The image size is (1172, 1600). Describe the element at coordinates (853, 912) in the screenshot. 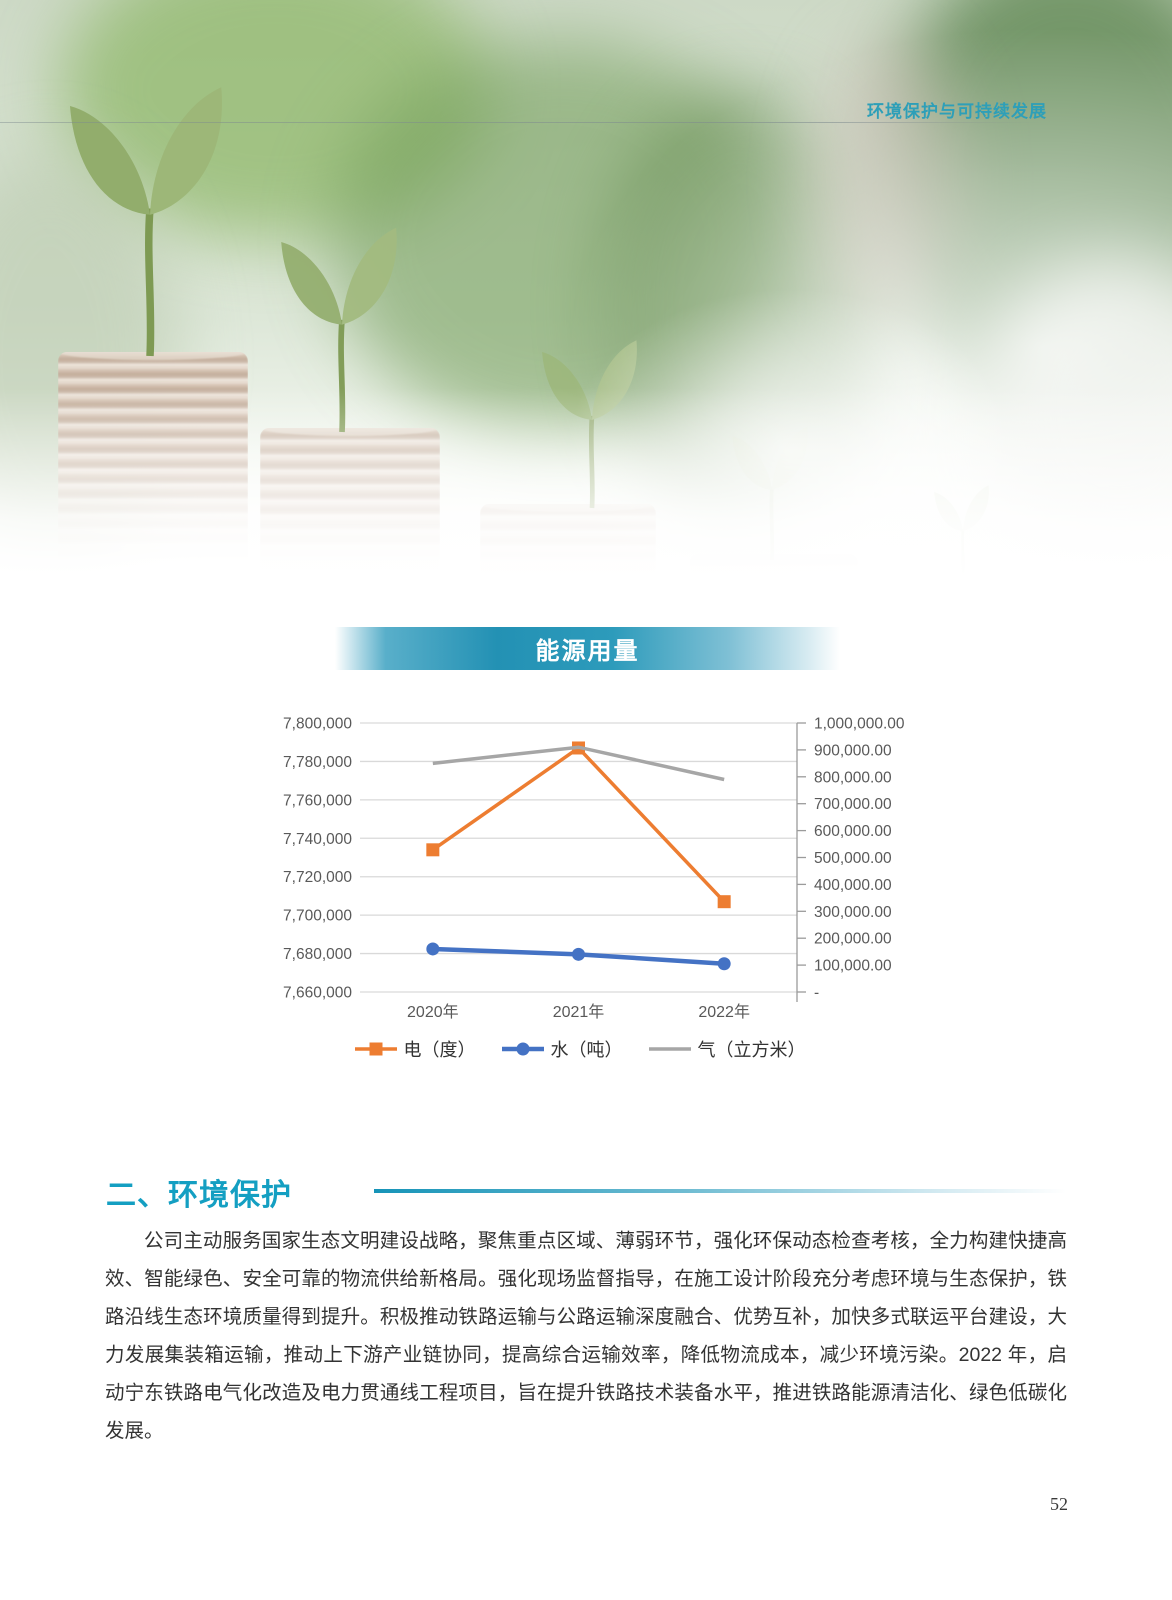

I see `right-axis-label: 300,000.00` at that location.